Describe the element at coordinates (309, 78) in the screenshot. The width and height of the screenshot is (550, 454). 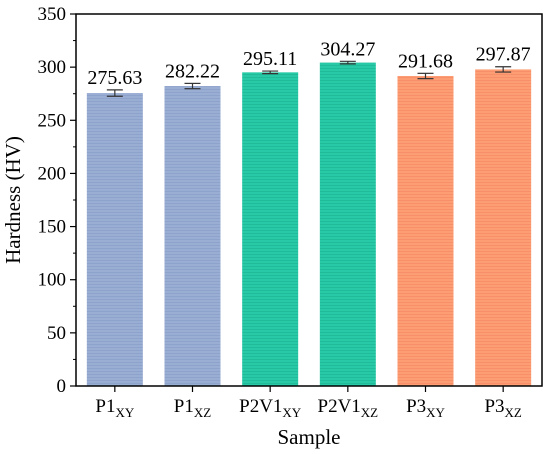
I see `error-bars-layer` at that location.